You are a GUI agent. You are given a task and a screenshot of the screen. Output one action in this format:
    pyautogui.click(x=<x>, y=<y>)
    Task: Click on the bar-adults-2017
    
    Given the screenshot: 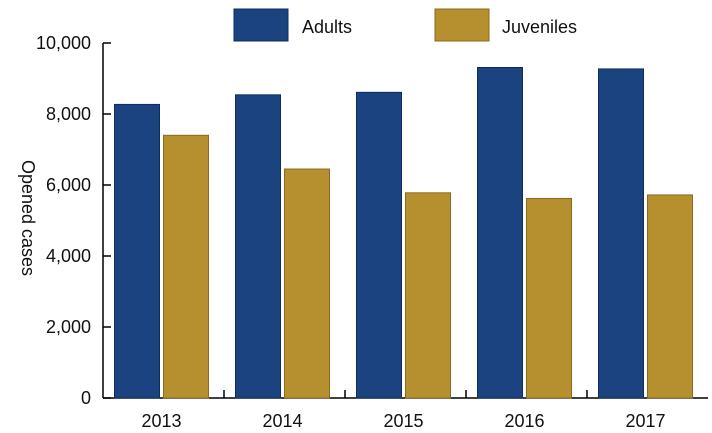 What is the action you would take?
    pyautogui.click(x=621, y=233)
    